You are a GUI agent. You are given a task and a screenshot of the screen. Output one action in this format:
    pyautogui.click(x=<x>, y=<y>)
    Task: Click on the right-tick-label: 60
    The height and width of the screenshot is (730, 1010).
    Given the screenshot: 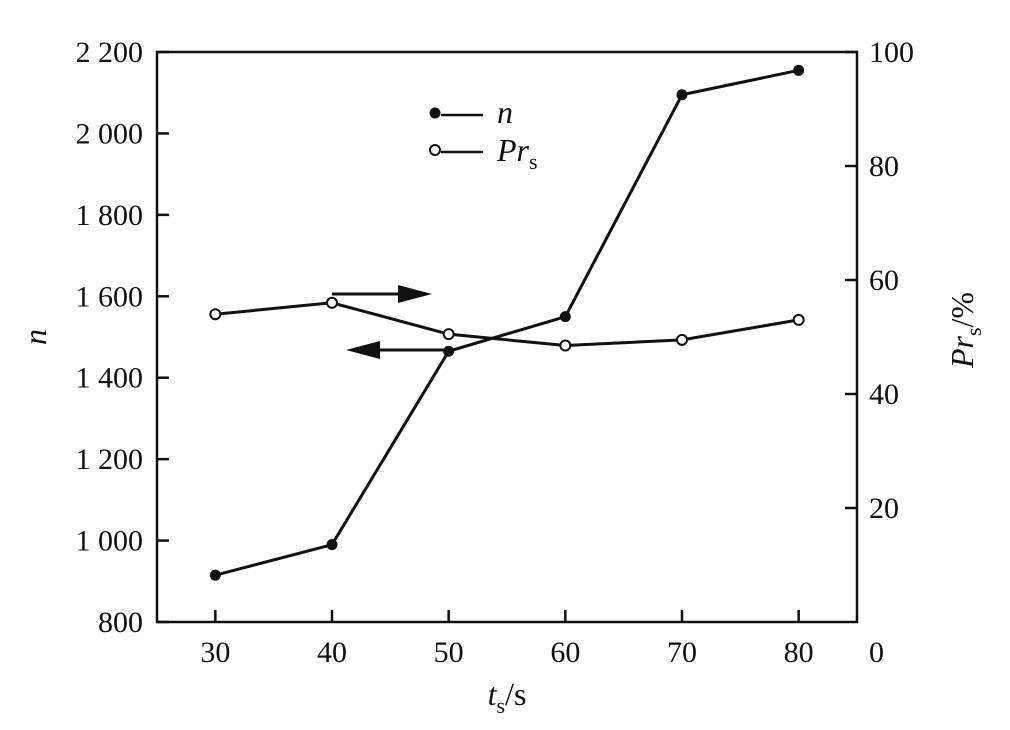 What is the action you would take?
    pyautogui.click(x=884, y=280)
    